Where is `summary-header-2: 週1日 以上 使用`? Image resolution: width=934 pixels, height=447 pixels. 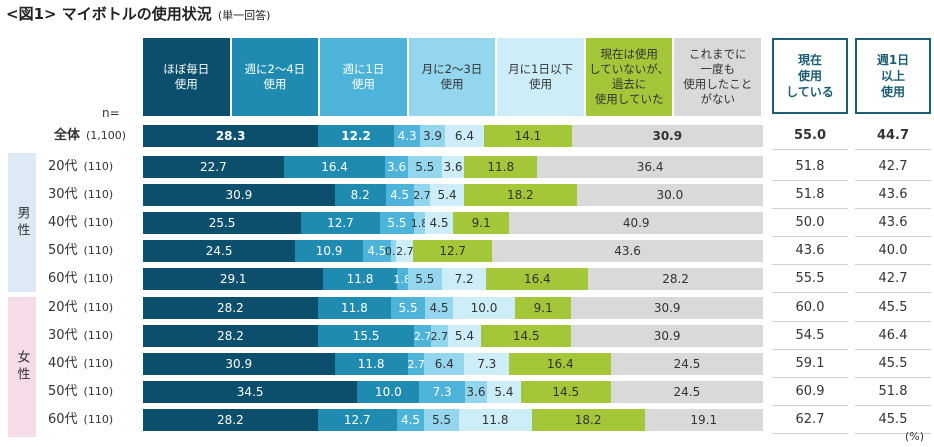
summary-header-2: 週1日 以上 使用 is located at coordinates (893, 76).